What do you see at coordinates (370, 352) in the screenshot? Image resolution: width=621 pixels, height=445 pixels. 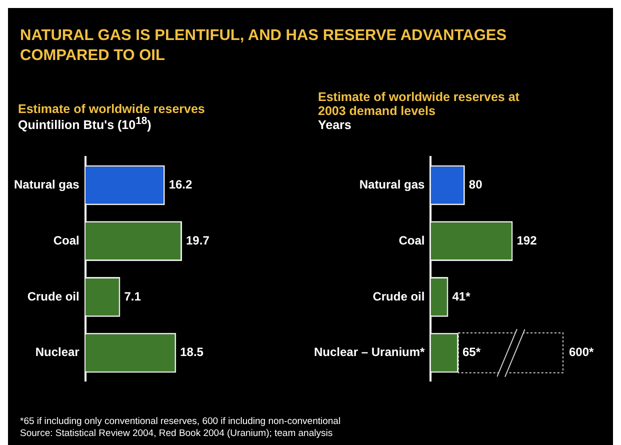 I see `y-tick-label: Nuclear – Uranium*` at bounding box center [370, 352].